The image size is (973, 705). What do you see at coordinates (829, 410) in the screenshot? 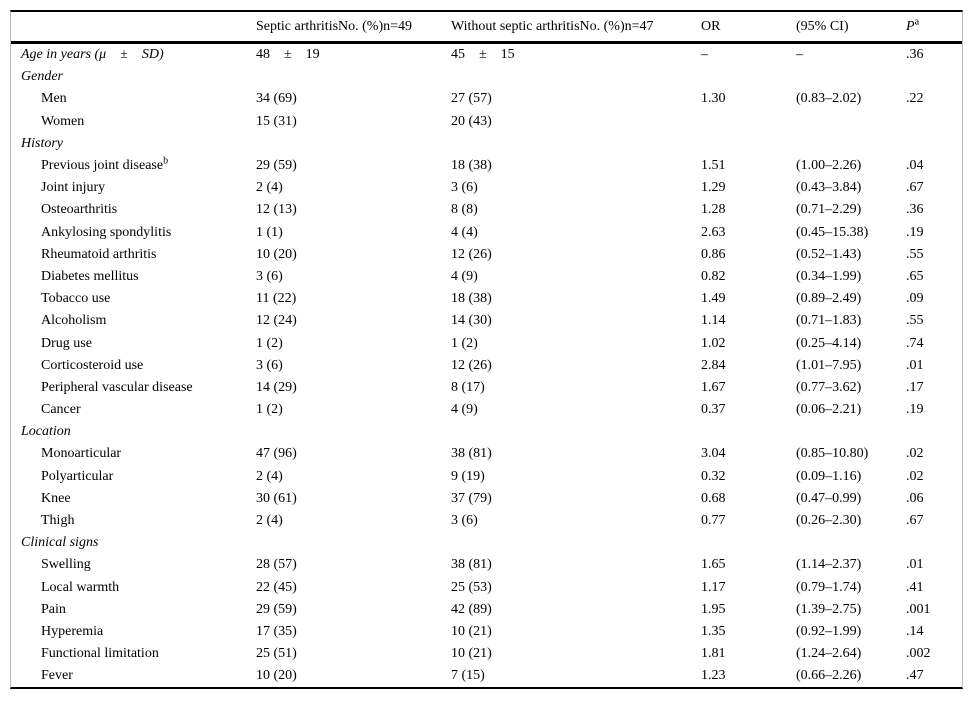
I see `cell-ci-value: (0.06–2.21)` at bounding box center [829, 410].